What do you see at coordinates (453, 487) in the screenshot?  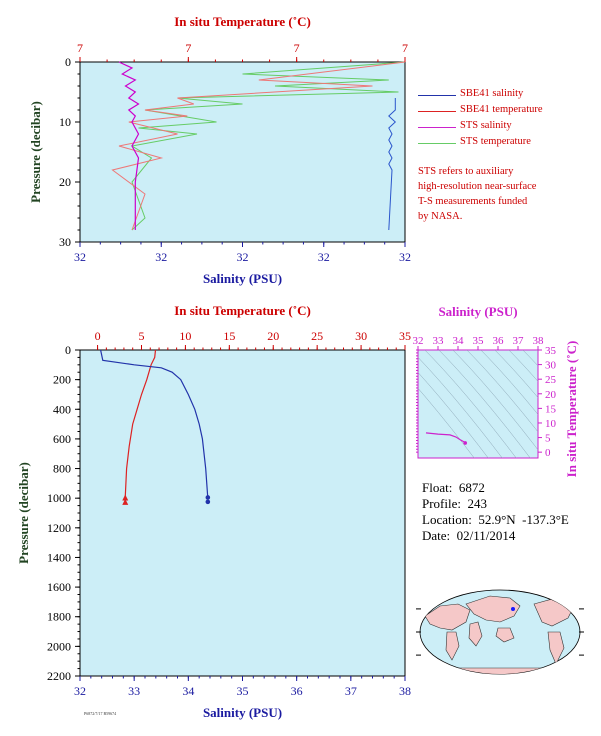 I see `float-id: Float: 6872` at bounding box center [453, 487].